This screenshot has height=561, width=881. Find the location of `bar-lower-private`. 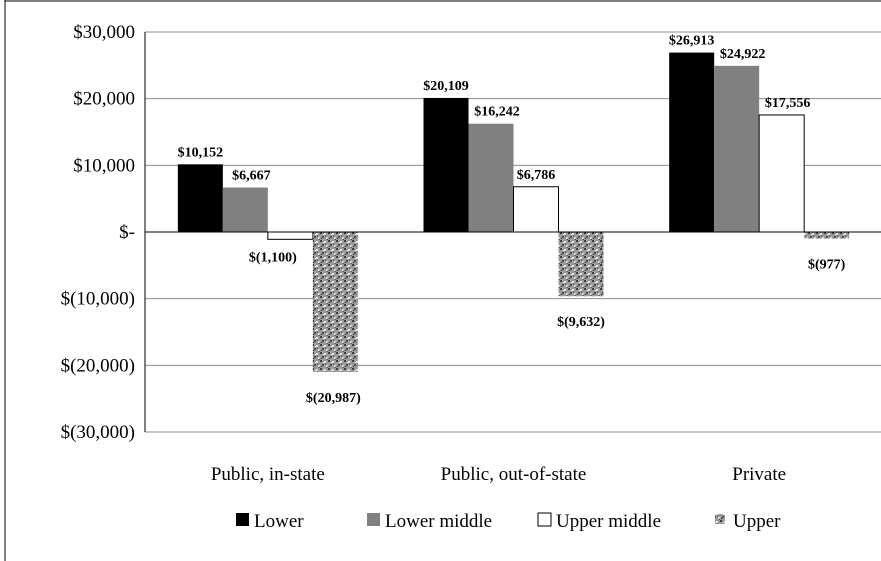

bar-lower-private is located at coordinates (692, 142).